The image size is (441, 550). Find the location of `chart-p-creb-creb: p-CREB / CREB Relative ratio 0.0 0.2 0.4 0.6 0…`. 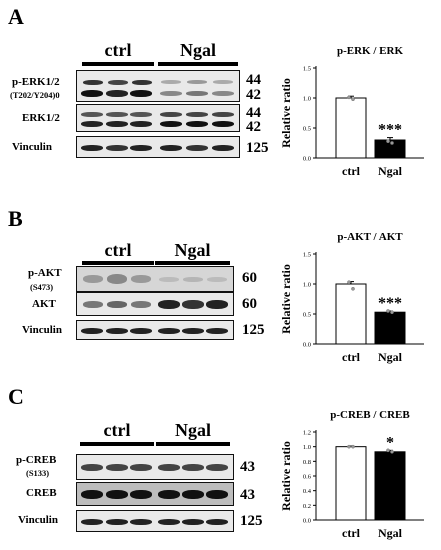

chart-p-creb-creb: p-CREB / CREB Relative ratio 0.0 0.2 0.4 0.6 0… is located at coordinates (351, 474).